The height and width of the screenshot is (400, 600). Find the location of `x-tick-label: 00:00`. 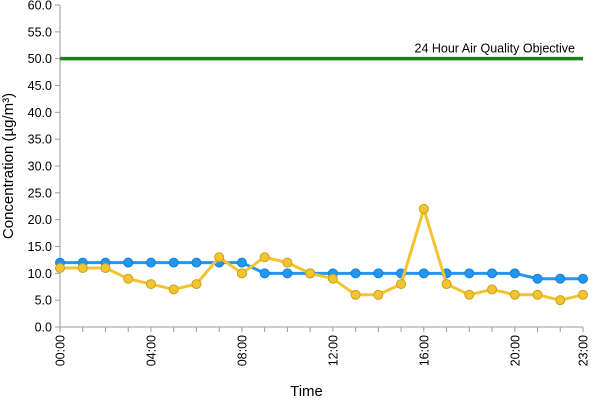

x-tick-label: 00:00 is located at coordinates (61, 350).